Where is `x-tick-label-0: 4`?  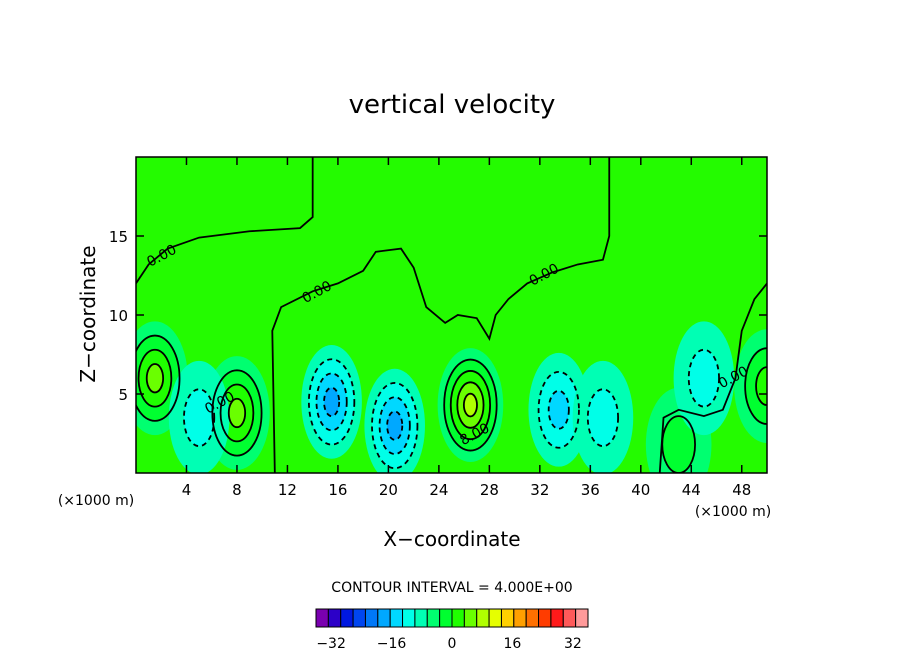
x-tick-label-0: 4 is located at coordinates (187, 490).